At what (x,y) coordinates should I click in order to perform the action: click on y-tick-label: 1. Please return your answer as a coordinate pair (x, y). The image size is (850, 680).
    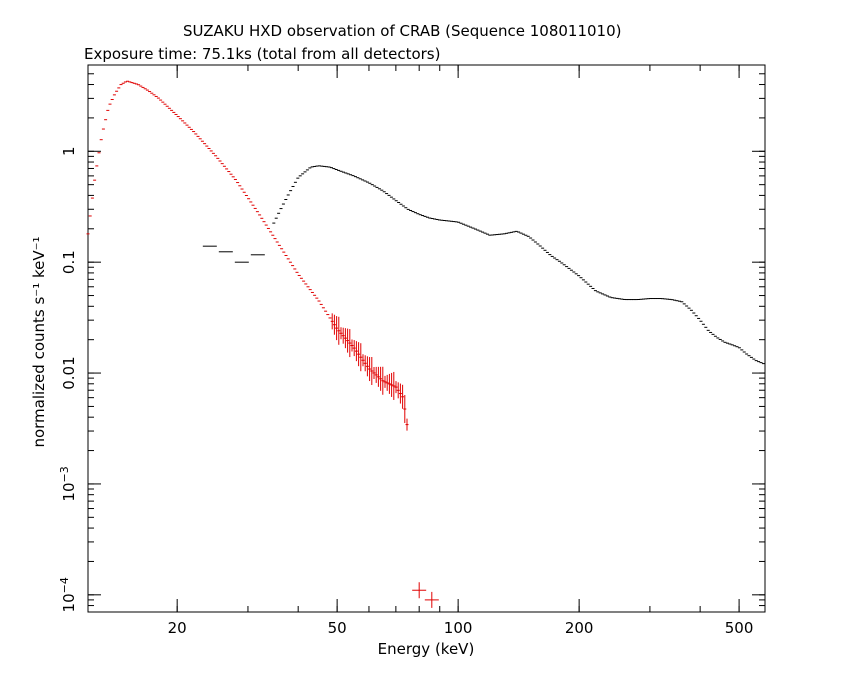
    Looking at the image, I should click on (69, 152).